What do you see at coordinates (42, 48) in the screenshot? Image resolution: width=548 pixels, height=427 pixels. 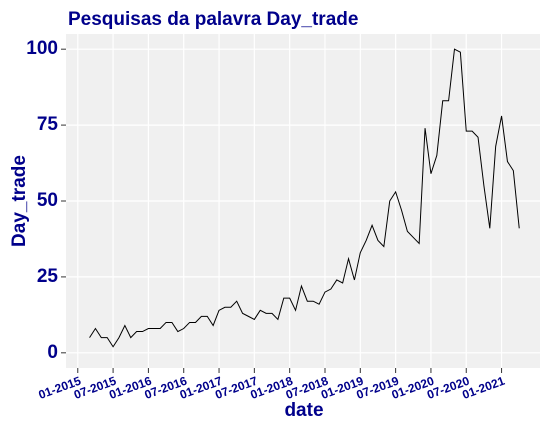 I see `y-tick-label: 100` at bounding box center [42, 48].